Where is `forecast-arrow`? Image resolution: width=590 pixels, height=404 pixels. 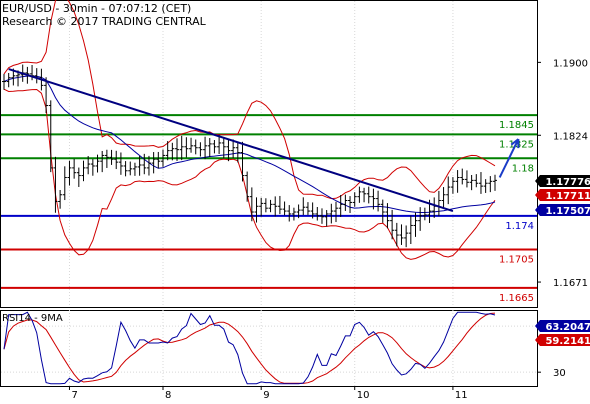
forecast-arrow is located at coordinates (509, 158).